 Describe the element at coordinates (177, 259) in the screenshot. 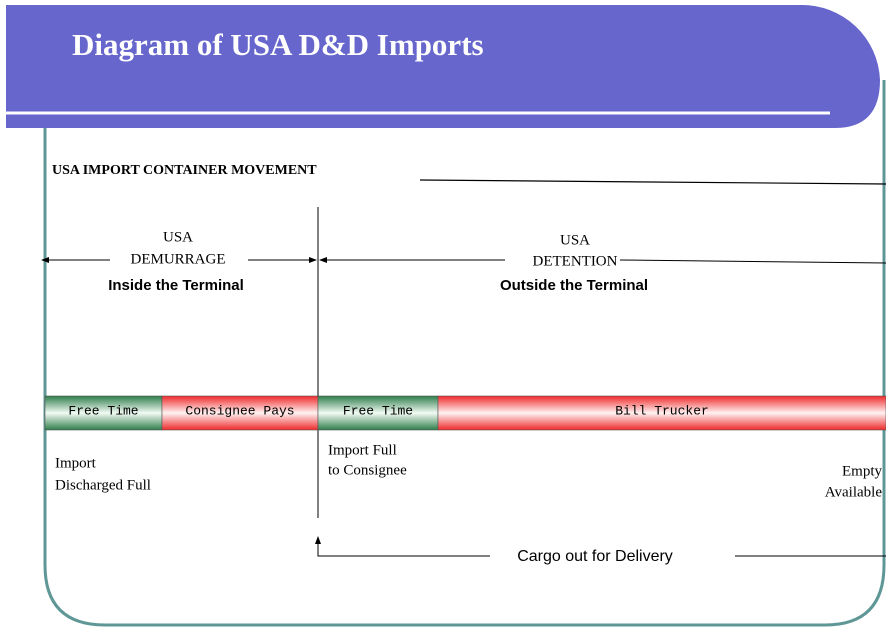

I see `zone-label: DEMURRAGE` at that location.